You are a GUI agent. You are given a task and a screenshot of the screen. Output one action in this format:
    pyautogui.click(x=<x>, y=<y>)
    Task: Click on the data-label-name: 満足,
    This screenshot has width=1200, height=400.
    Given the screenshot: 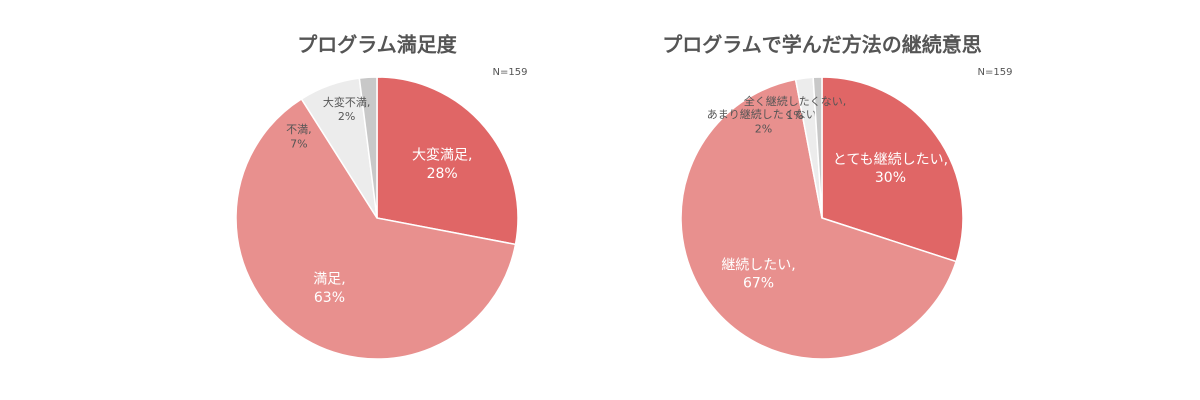 What is the action you would take?
    pyautogui.click(x=329, y=280)
    